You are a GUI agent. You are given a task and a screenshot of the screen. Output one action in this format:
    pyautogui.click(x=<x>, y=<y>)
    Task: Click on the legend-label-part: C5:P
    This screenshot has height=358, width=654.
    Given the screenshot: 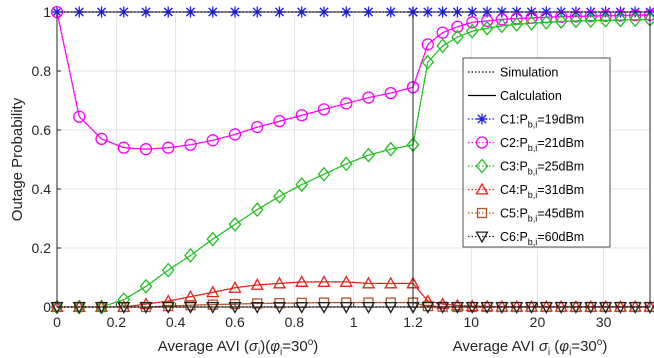 What is the action you would take?
    pyautogui.click(x=514, y=214)
    